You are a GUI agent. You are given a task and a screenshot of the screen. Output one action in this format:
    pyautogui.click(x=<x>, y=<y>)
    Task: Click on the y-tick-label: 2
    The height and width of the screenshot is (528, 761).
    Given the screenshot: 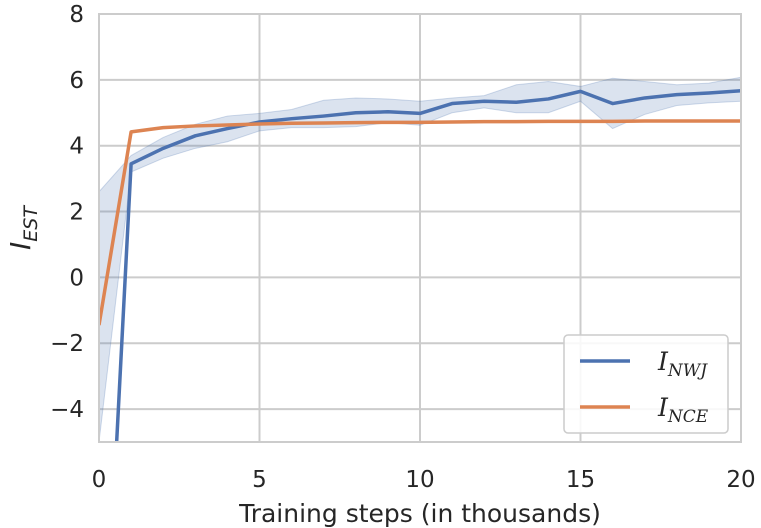 What is the action you would take?
    pyautogui.click(x=76, y=213)
    